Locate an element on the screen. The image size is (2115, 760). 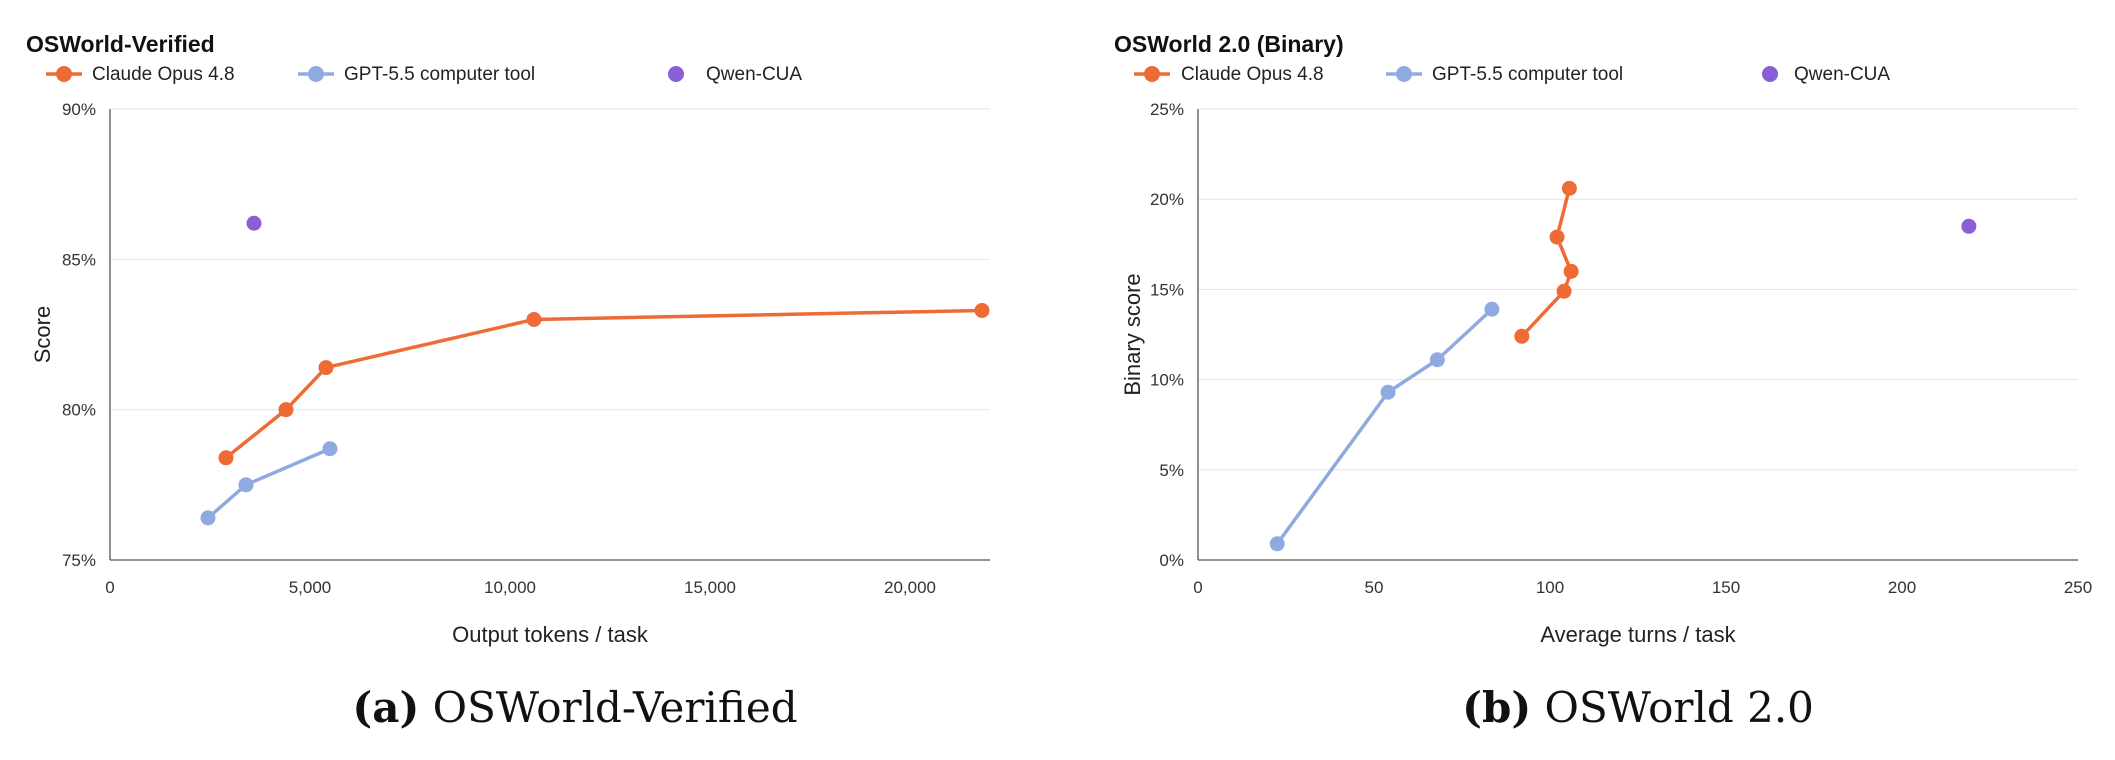
caption-text: OSWorld-Verified is located at coordinates (608, 707).